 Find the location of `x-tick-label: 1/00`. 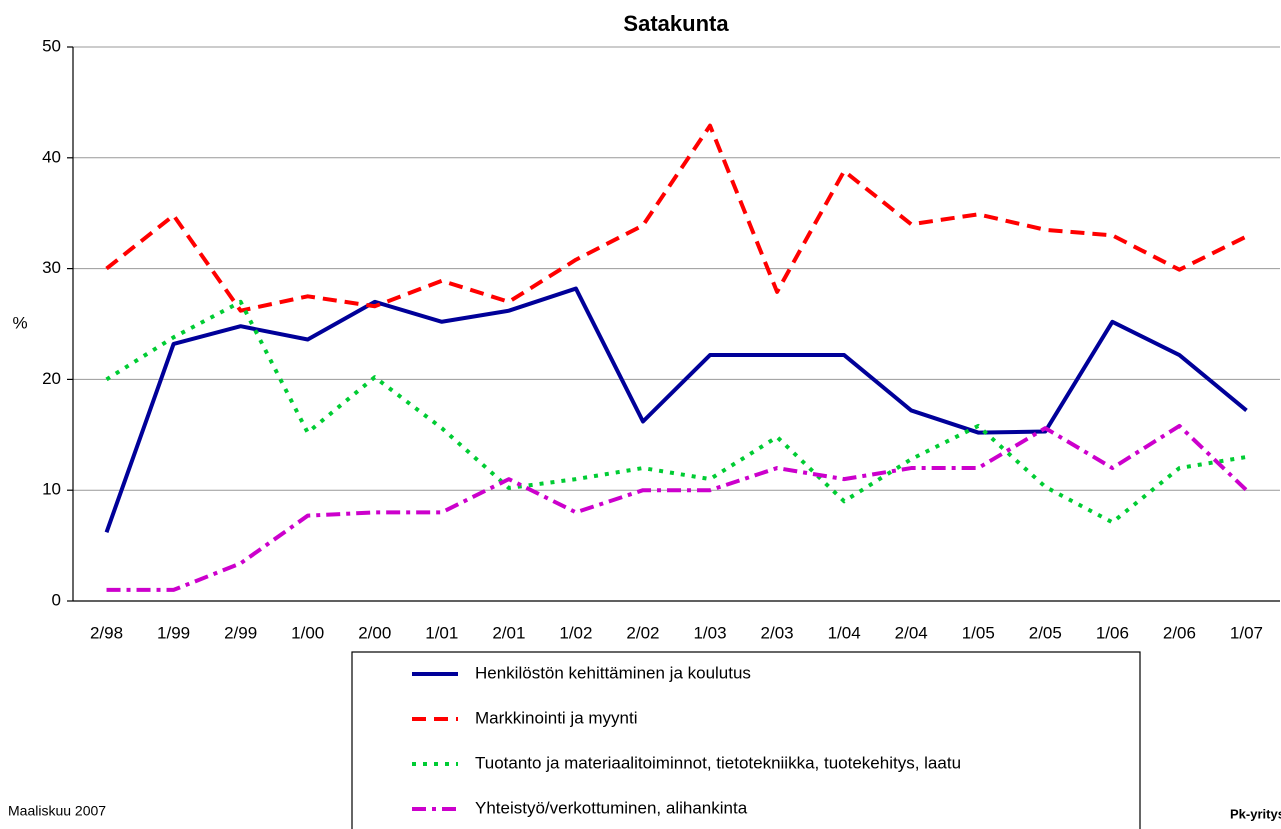

x-tick-label: 1/00 is located at coordinates (307, 632).